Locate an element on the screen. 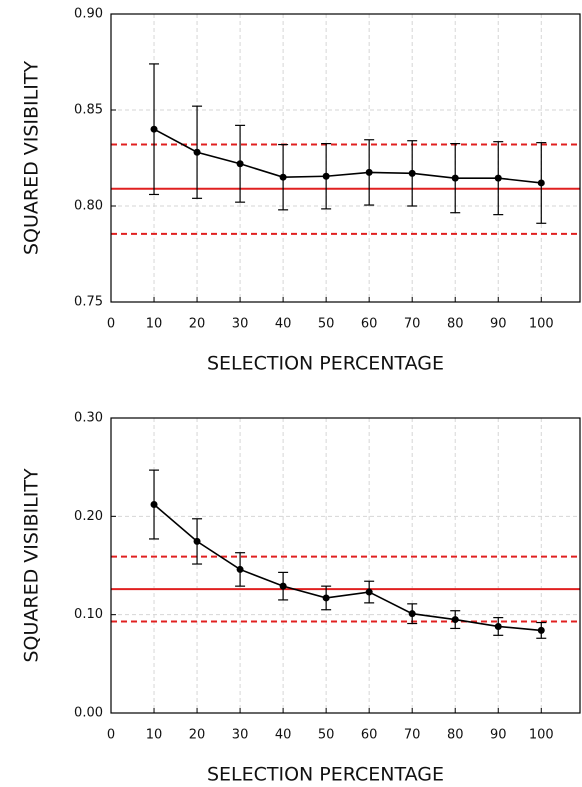 Image resolution: width=582 pixels, height=787 pixels. y-tick-label: 0.10 is located at coordinates (88, 614).